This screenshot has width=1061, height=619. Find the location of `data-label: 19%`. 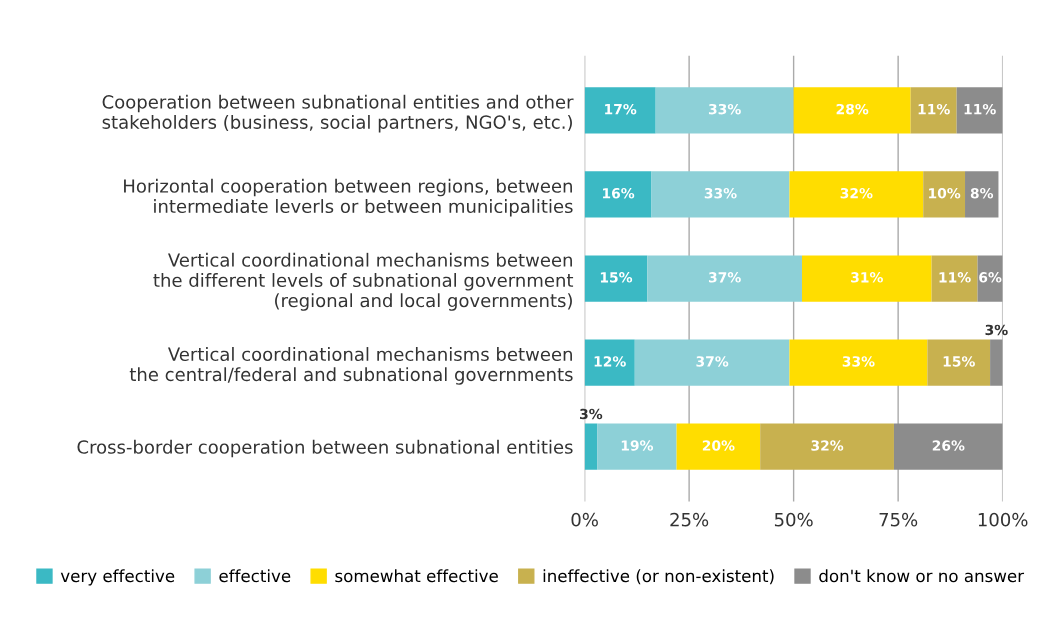

data-label: 19% is located at coordinates (637, 445).